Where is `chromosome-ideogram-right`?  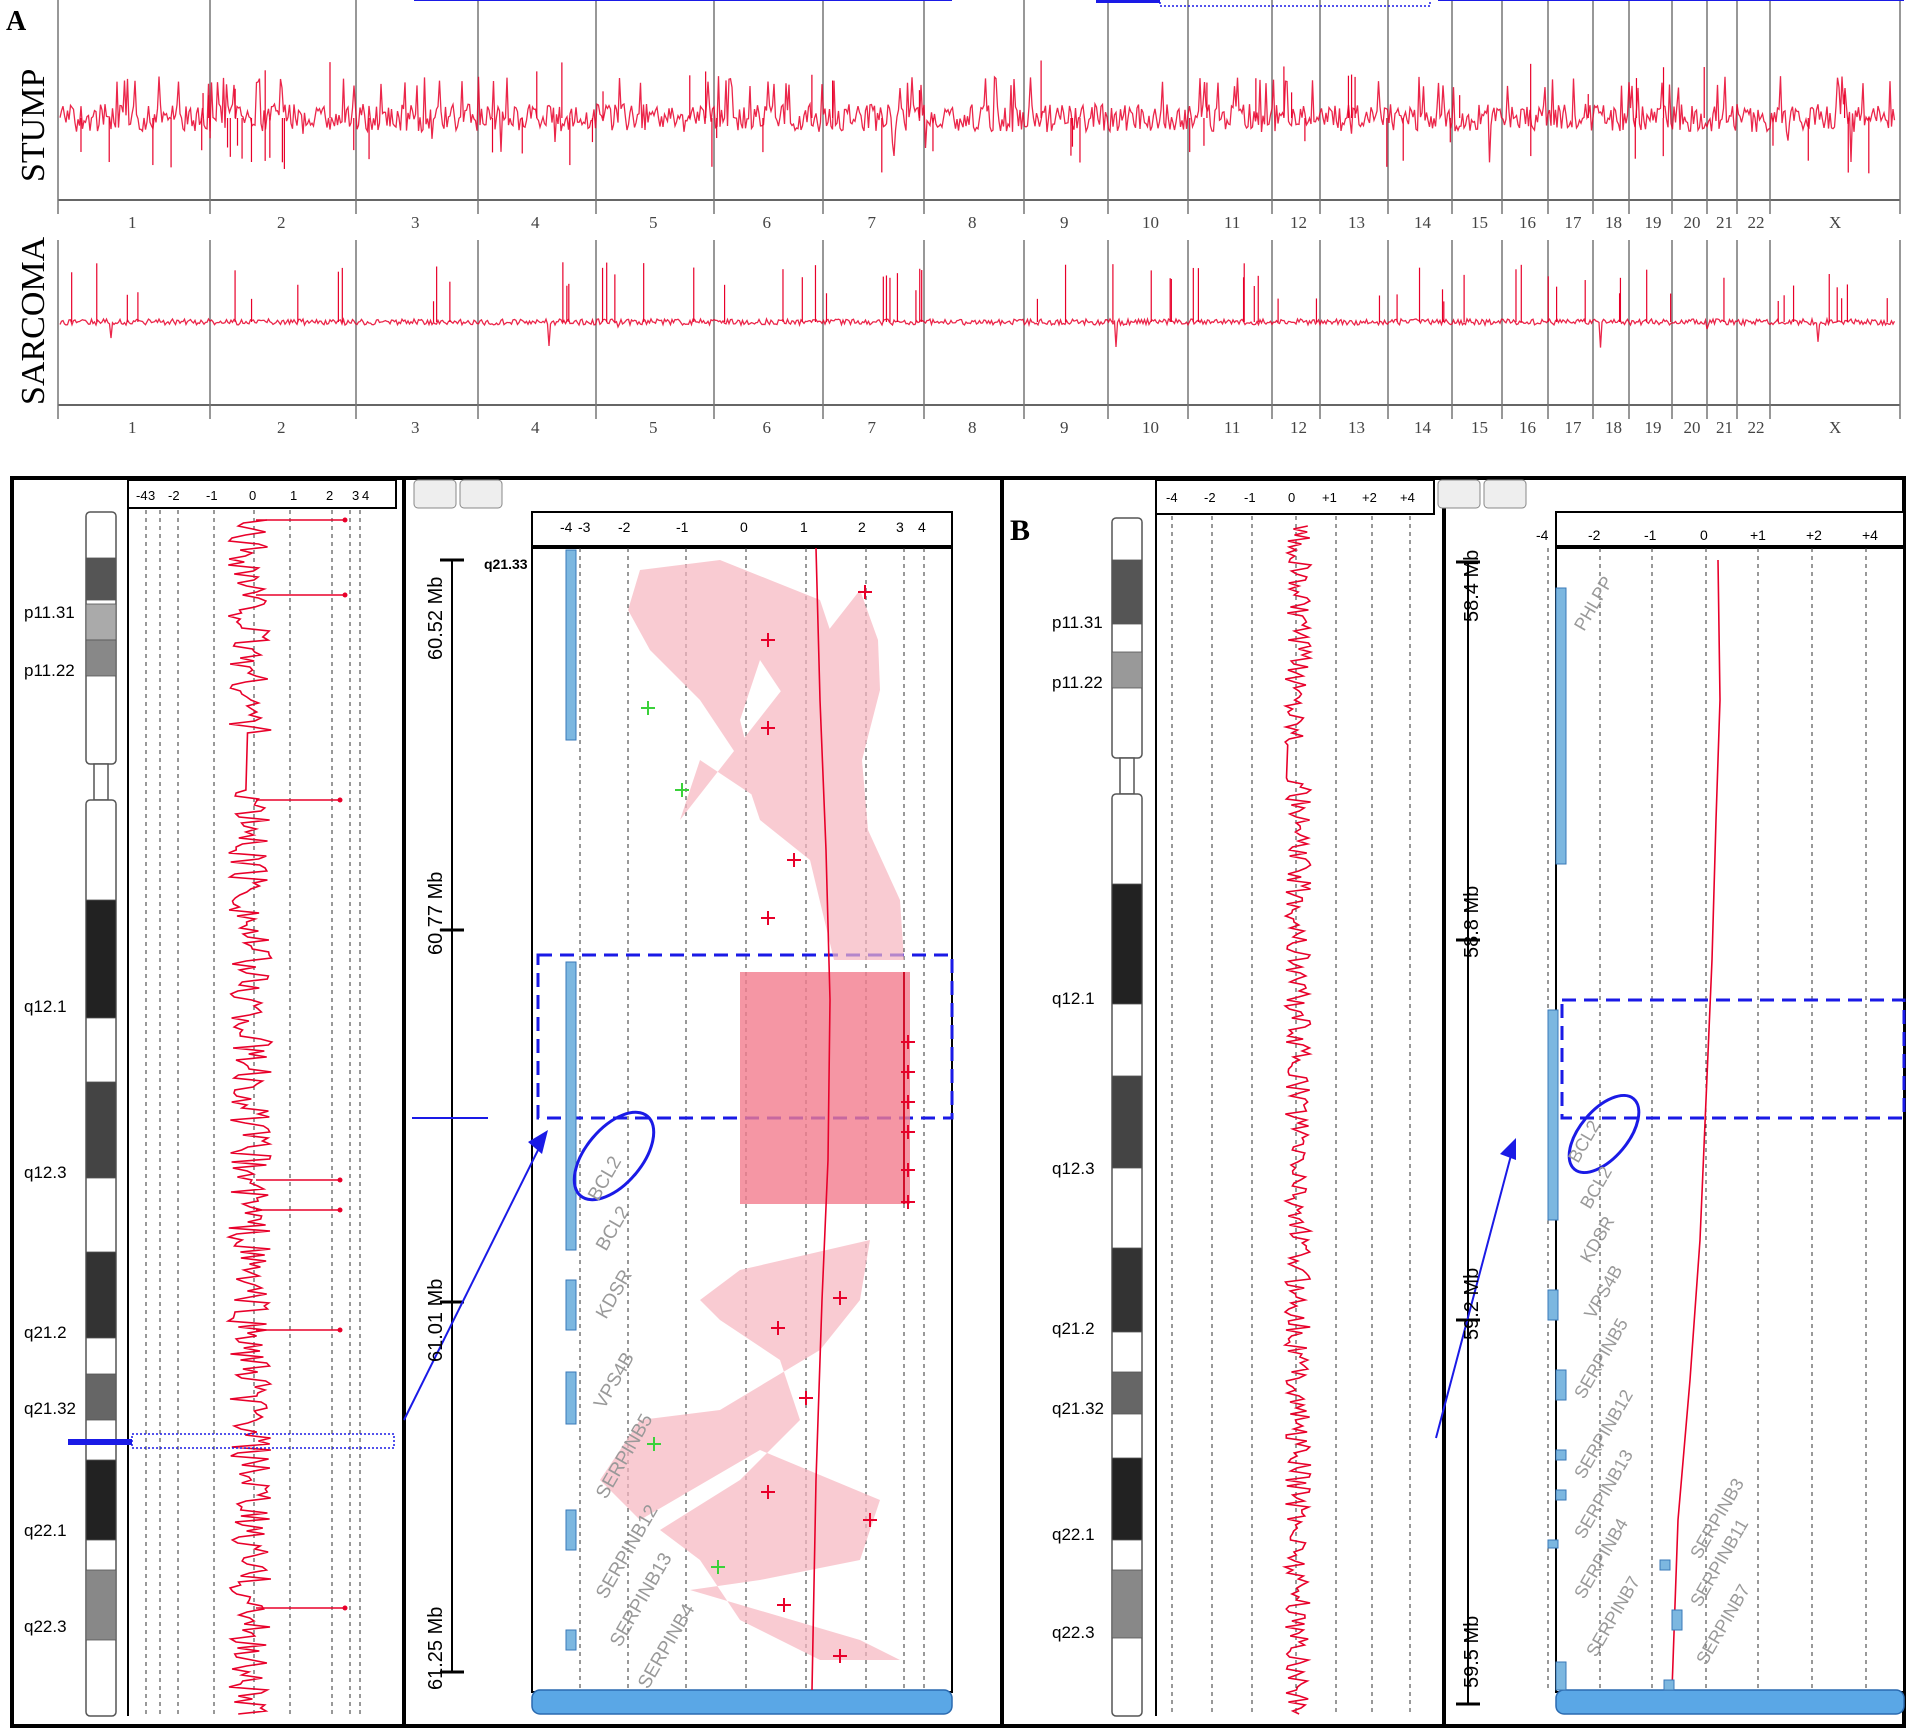 chromosome-ideogram-right is located at coordinates (1127, 1117).